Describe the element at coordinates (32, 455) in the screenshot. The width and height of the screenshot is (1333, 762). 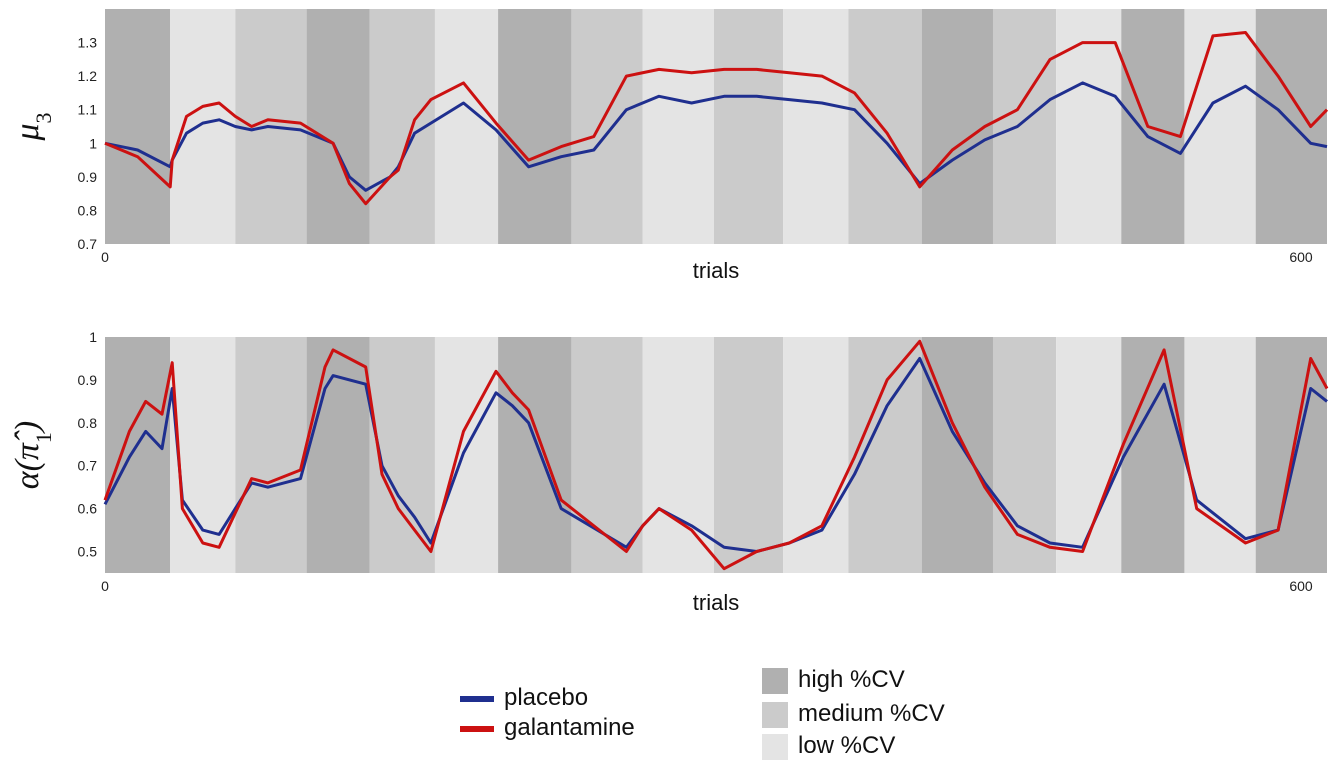
I see `y-axis-title: α(π̂1)` at that location.